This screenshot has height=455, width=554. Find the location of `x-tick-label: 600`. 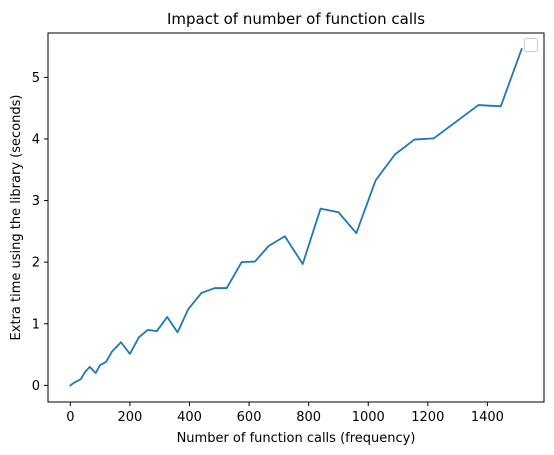

x-tick-label: 600 is located at coordinates (249, 417).